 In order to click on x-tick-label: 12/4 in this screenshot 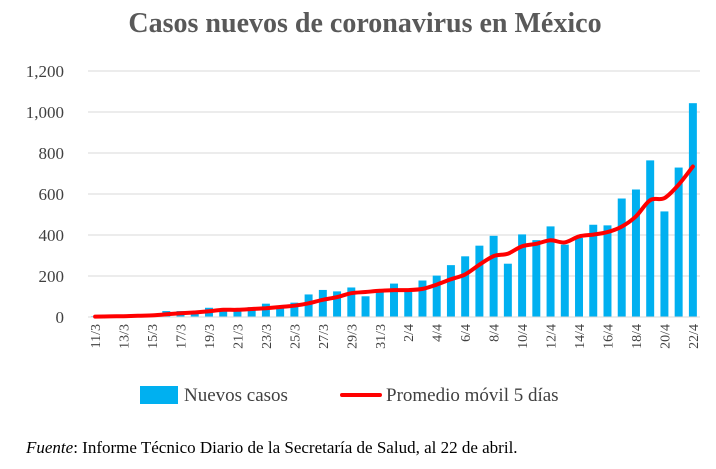, I will do `click(552, 336)`.